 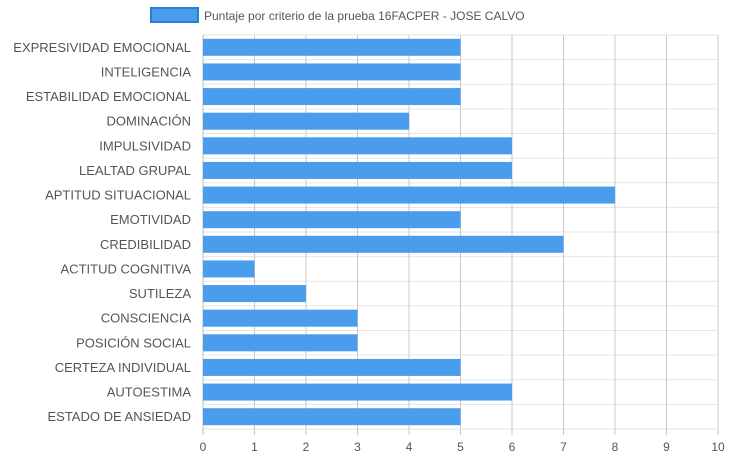 I want to click on x-tick-label: 7, so click(x=563, y=447).